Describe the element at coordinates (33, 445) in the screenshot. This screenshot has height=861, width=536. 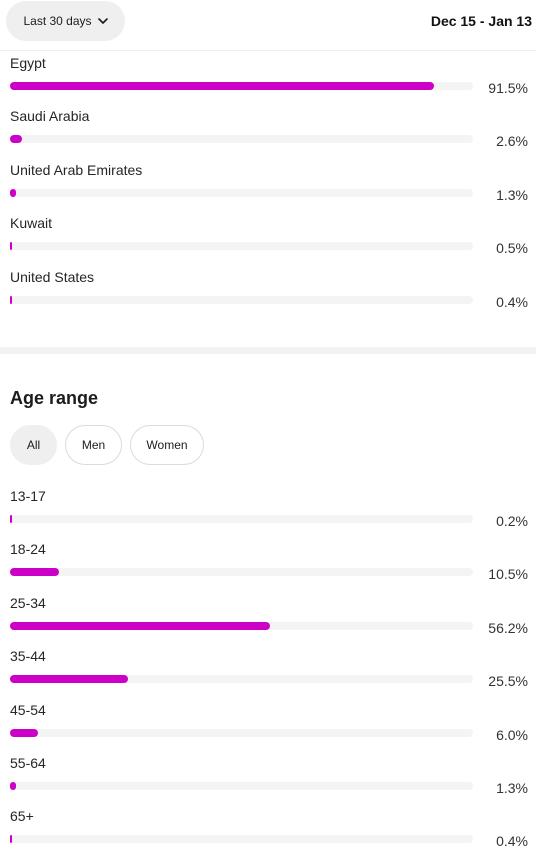
I see `filter-all-button: All` at that location.